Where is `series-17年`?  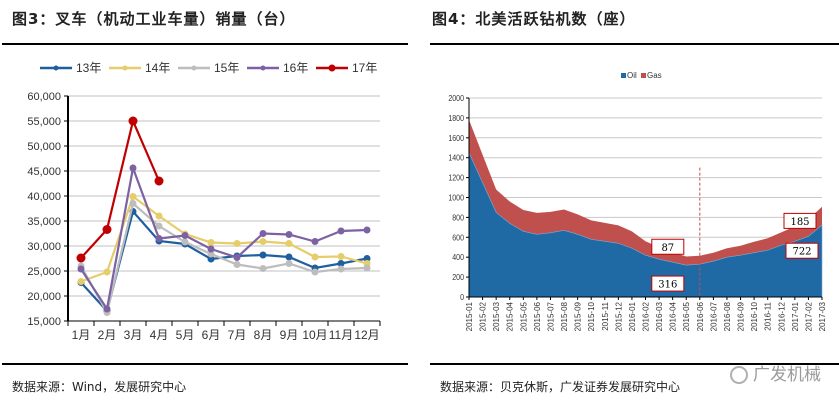 series-17年 is located at coordinates (120, 189).